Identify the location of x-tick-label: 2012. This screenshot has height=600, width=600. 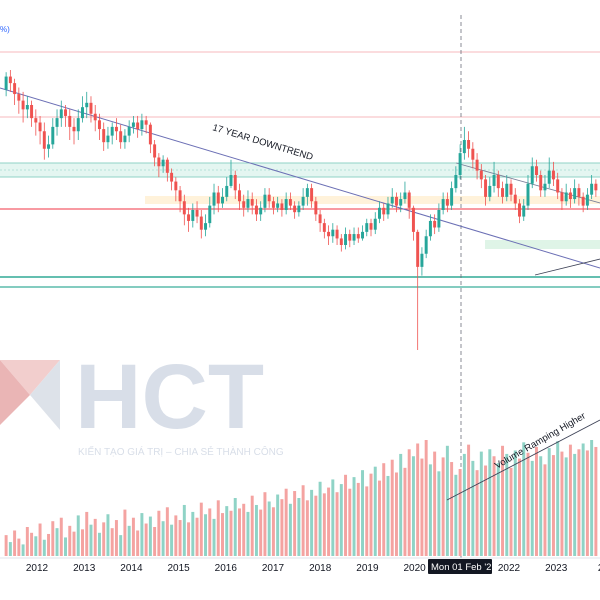
(37, 568).